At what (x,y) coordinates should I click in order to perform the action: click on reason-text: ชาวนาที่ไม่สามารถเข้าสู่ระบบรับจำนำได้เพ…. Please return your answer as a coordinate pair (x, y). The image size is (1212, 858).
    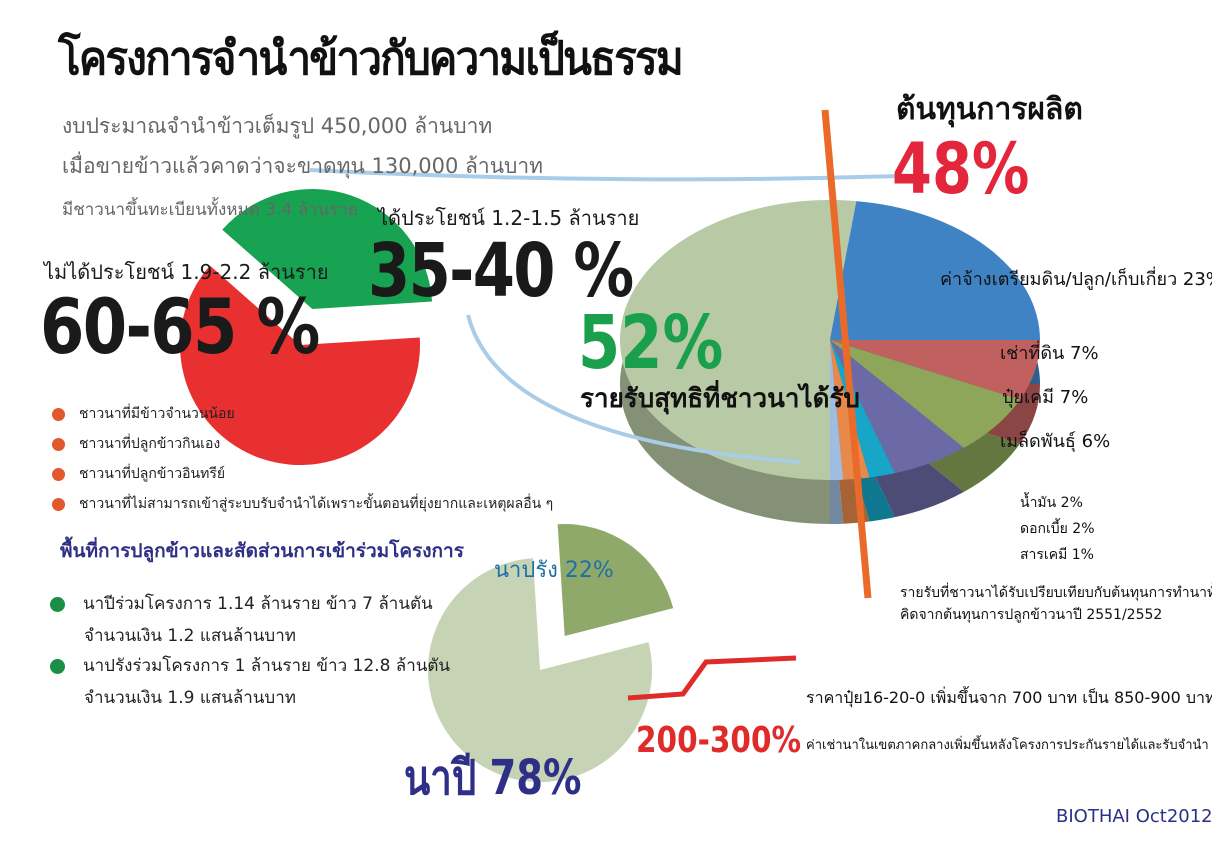
    Looking at the image, I should click on (316, 504).